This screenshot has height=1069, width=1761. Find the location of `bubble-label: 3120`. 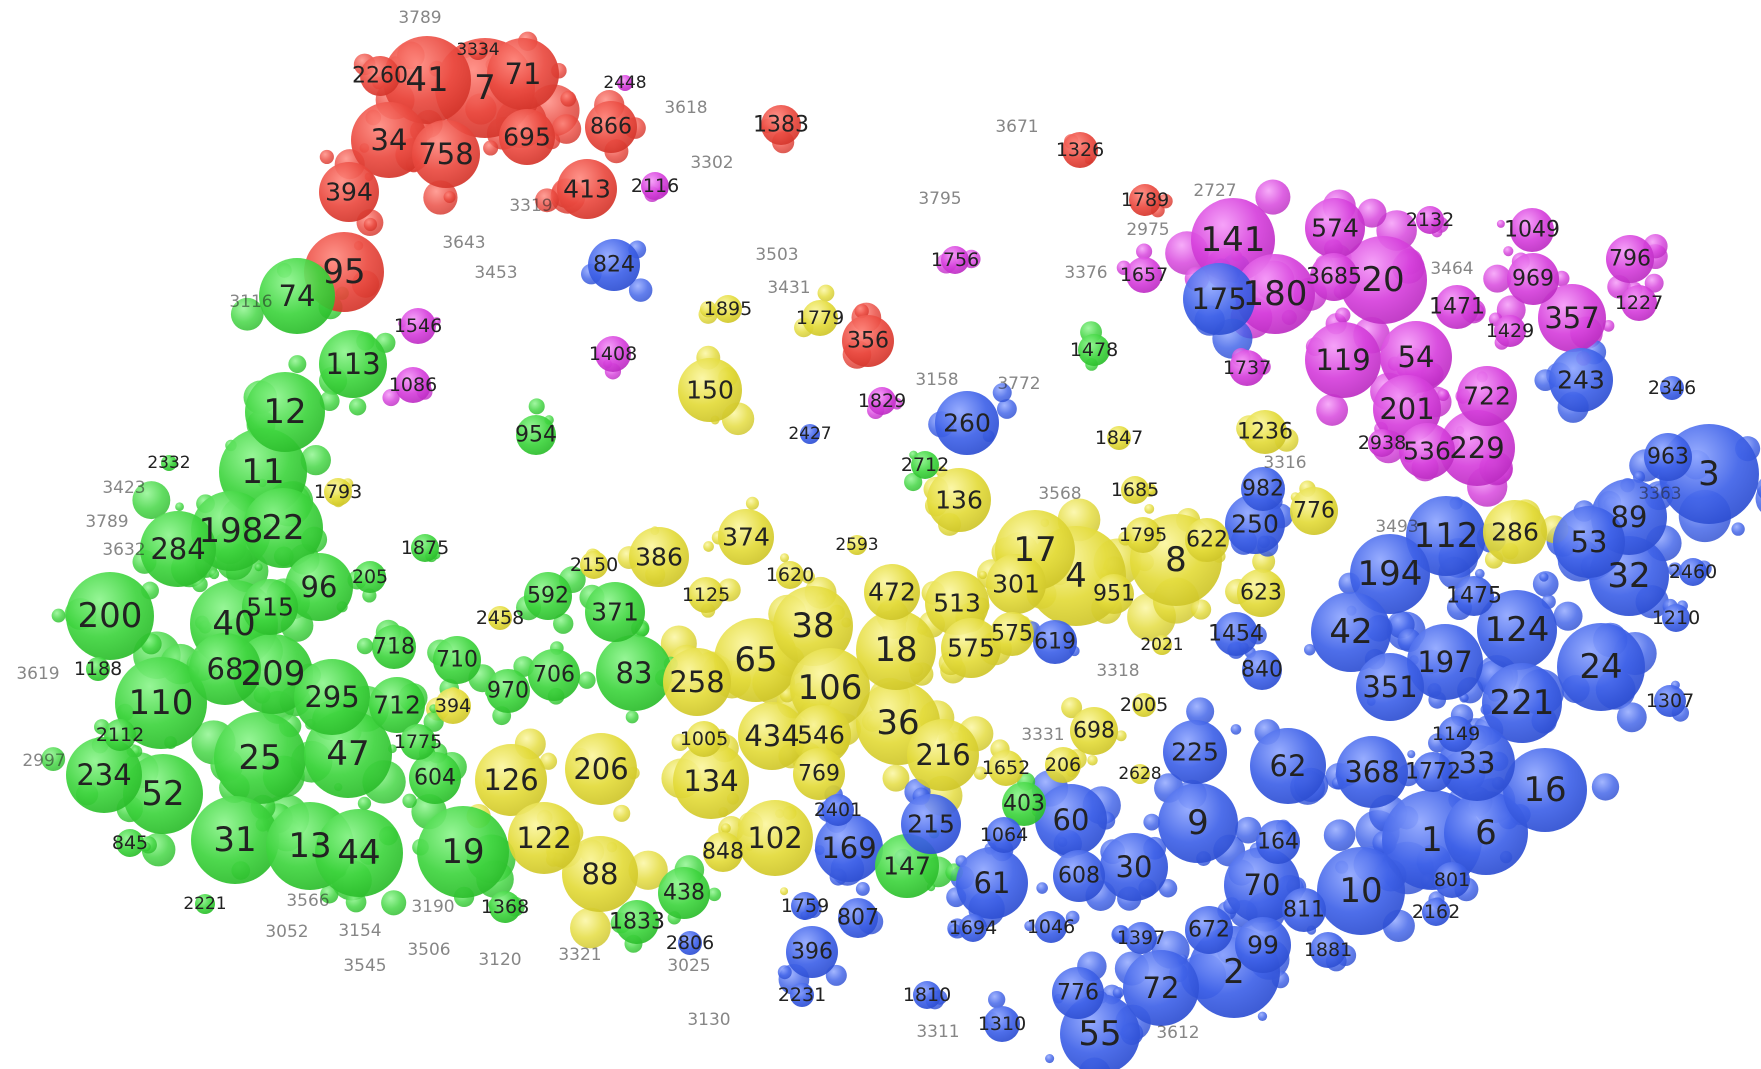

bubble-label: 3120 is located at coordinates (499, 960).